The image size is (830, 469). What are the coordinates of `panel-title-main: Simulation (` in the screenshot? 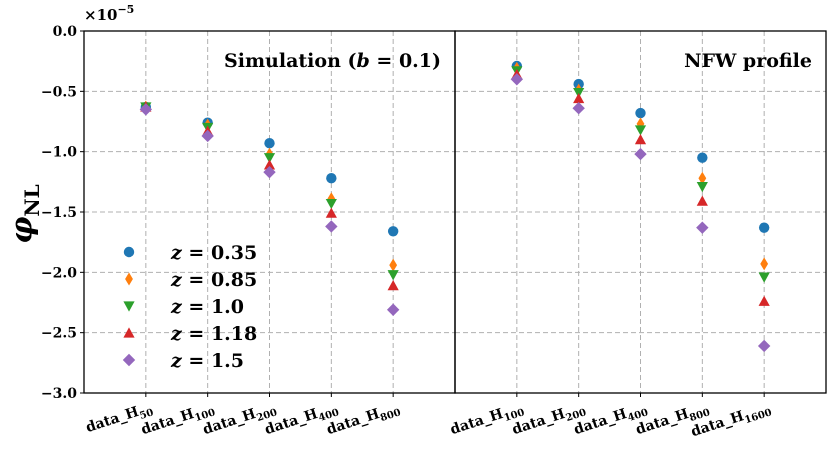 It's located at (290, 61).